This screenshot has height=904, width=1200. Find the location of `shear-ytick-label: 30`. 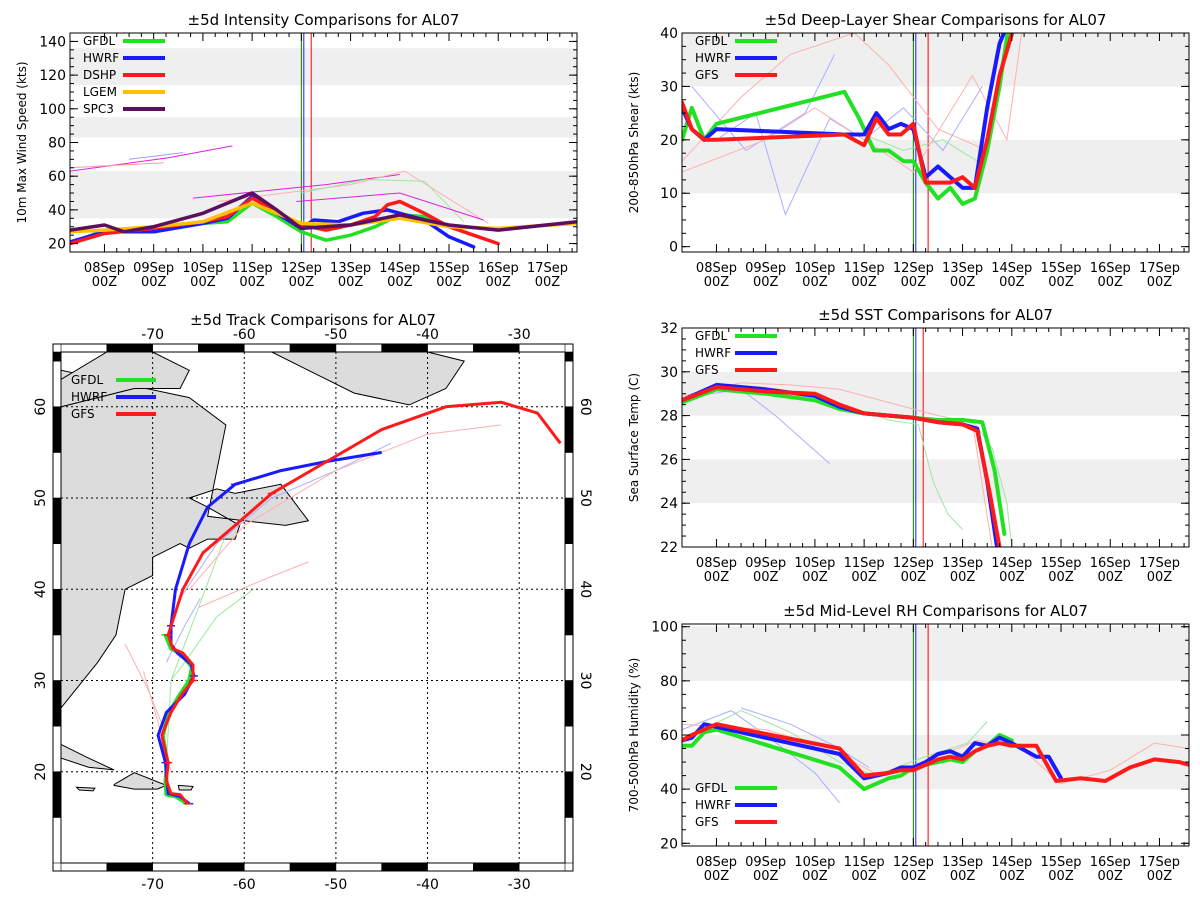

shear-ytick-label: 30 is located at coordinates (669, 87).